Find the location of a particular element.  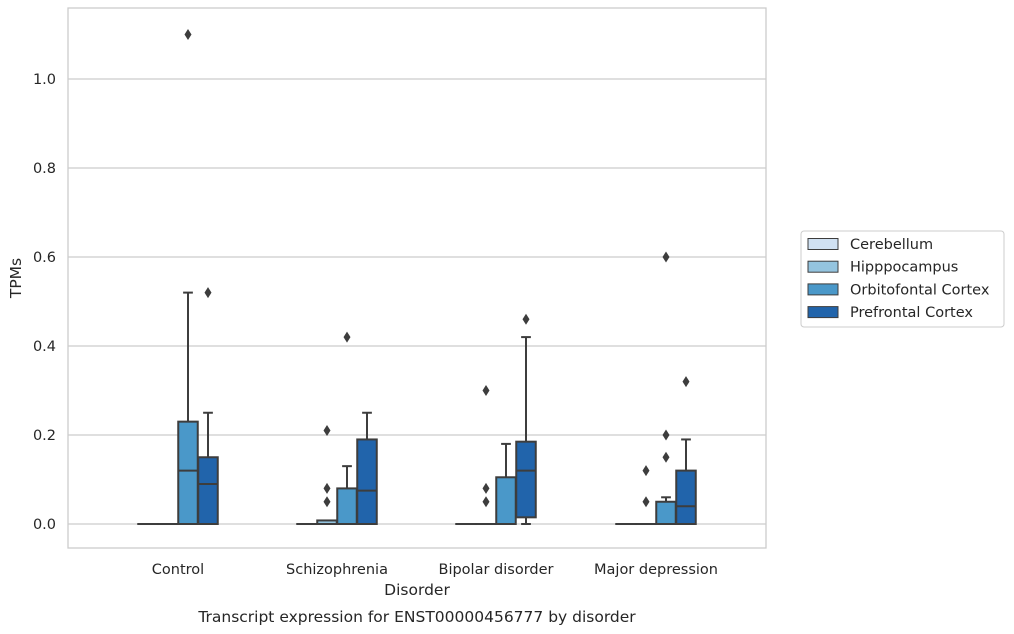

legend-item: Hipppocampus is located at coordinates (882, 268).